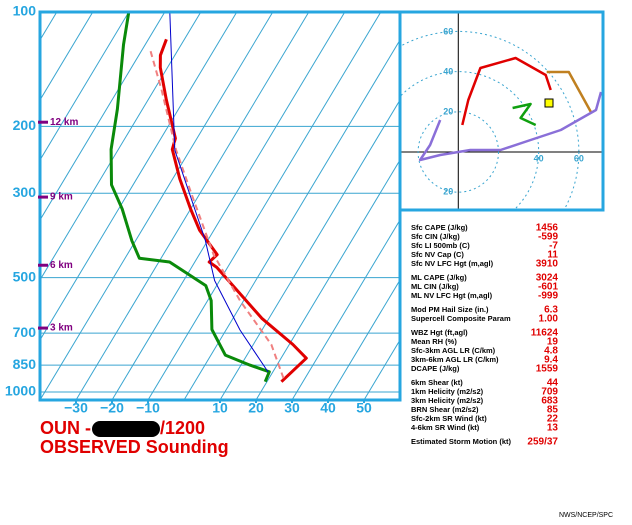 Image resolution: width=632 pixels, height=525 pixels. Describe the element at coordinates (148, 408) in the screenshot. I see `x-tick-label: −10` at that location.